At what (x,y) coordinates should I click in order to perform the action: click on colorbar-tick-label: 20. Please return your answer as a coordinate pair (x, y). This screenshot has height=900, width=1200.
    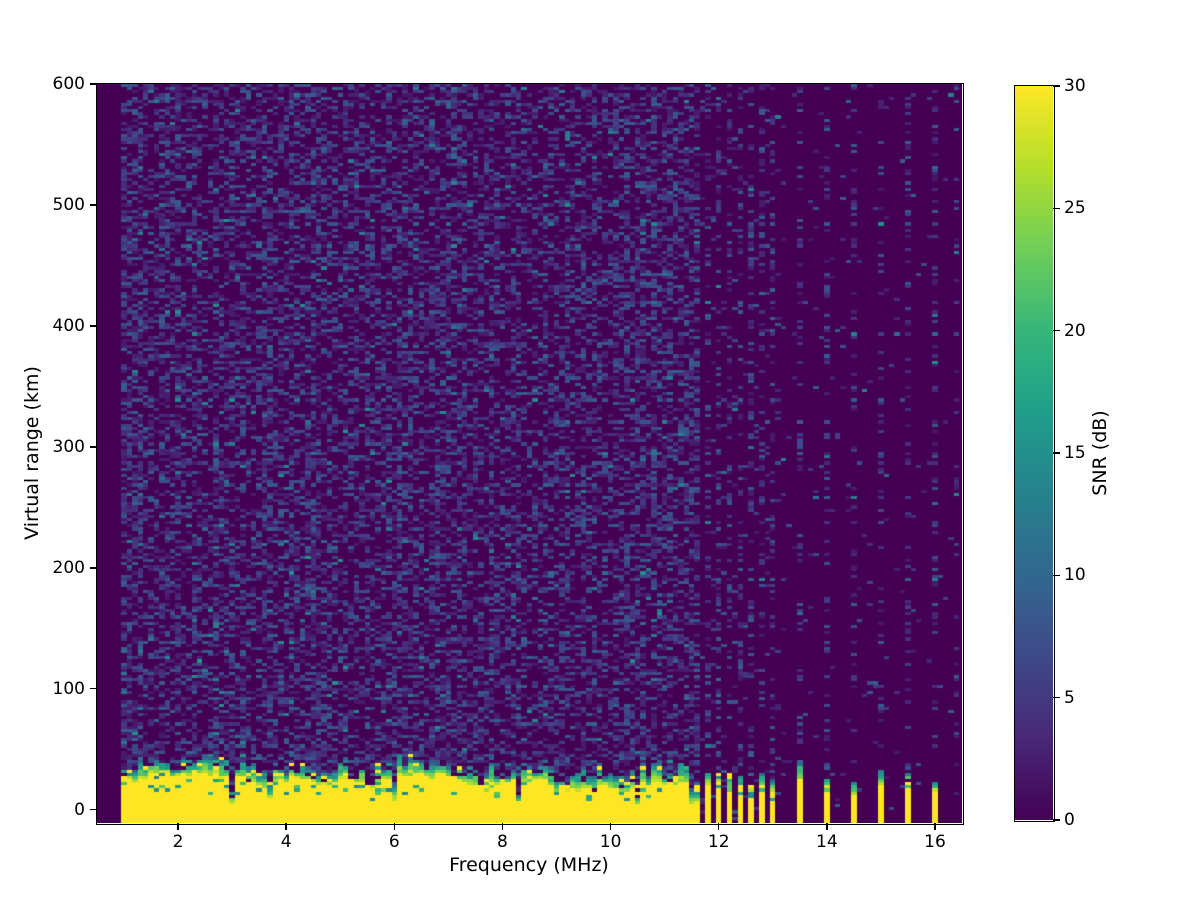
    Looking at the image, I should click on (1075, 330).